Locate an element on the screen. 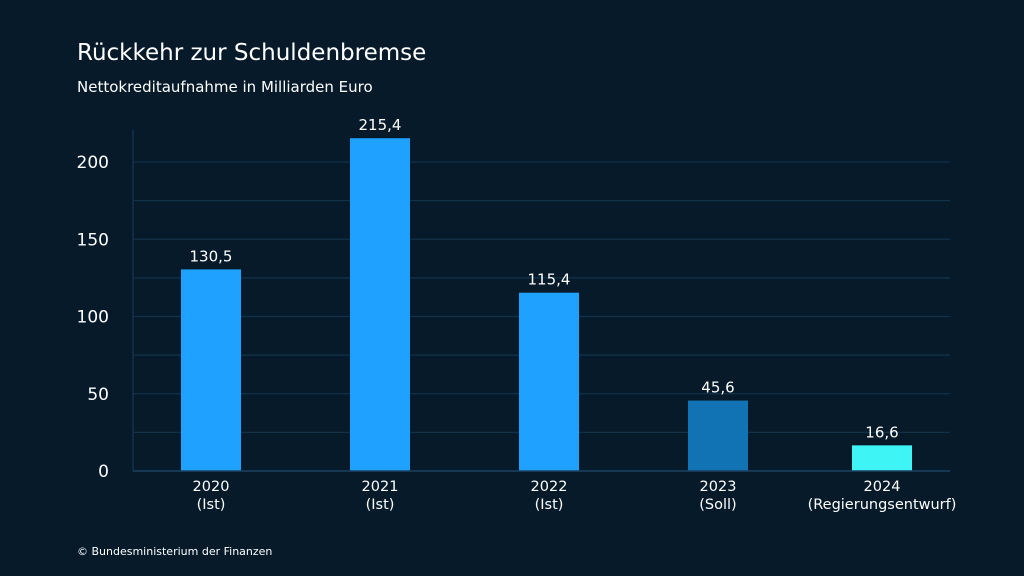 The width and height of the screenshot is (1024, 576). x-tick-label: 2020 is located at coordinates (211, 487).